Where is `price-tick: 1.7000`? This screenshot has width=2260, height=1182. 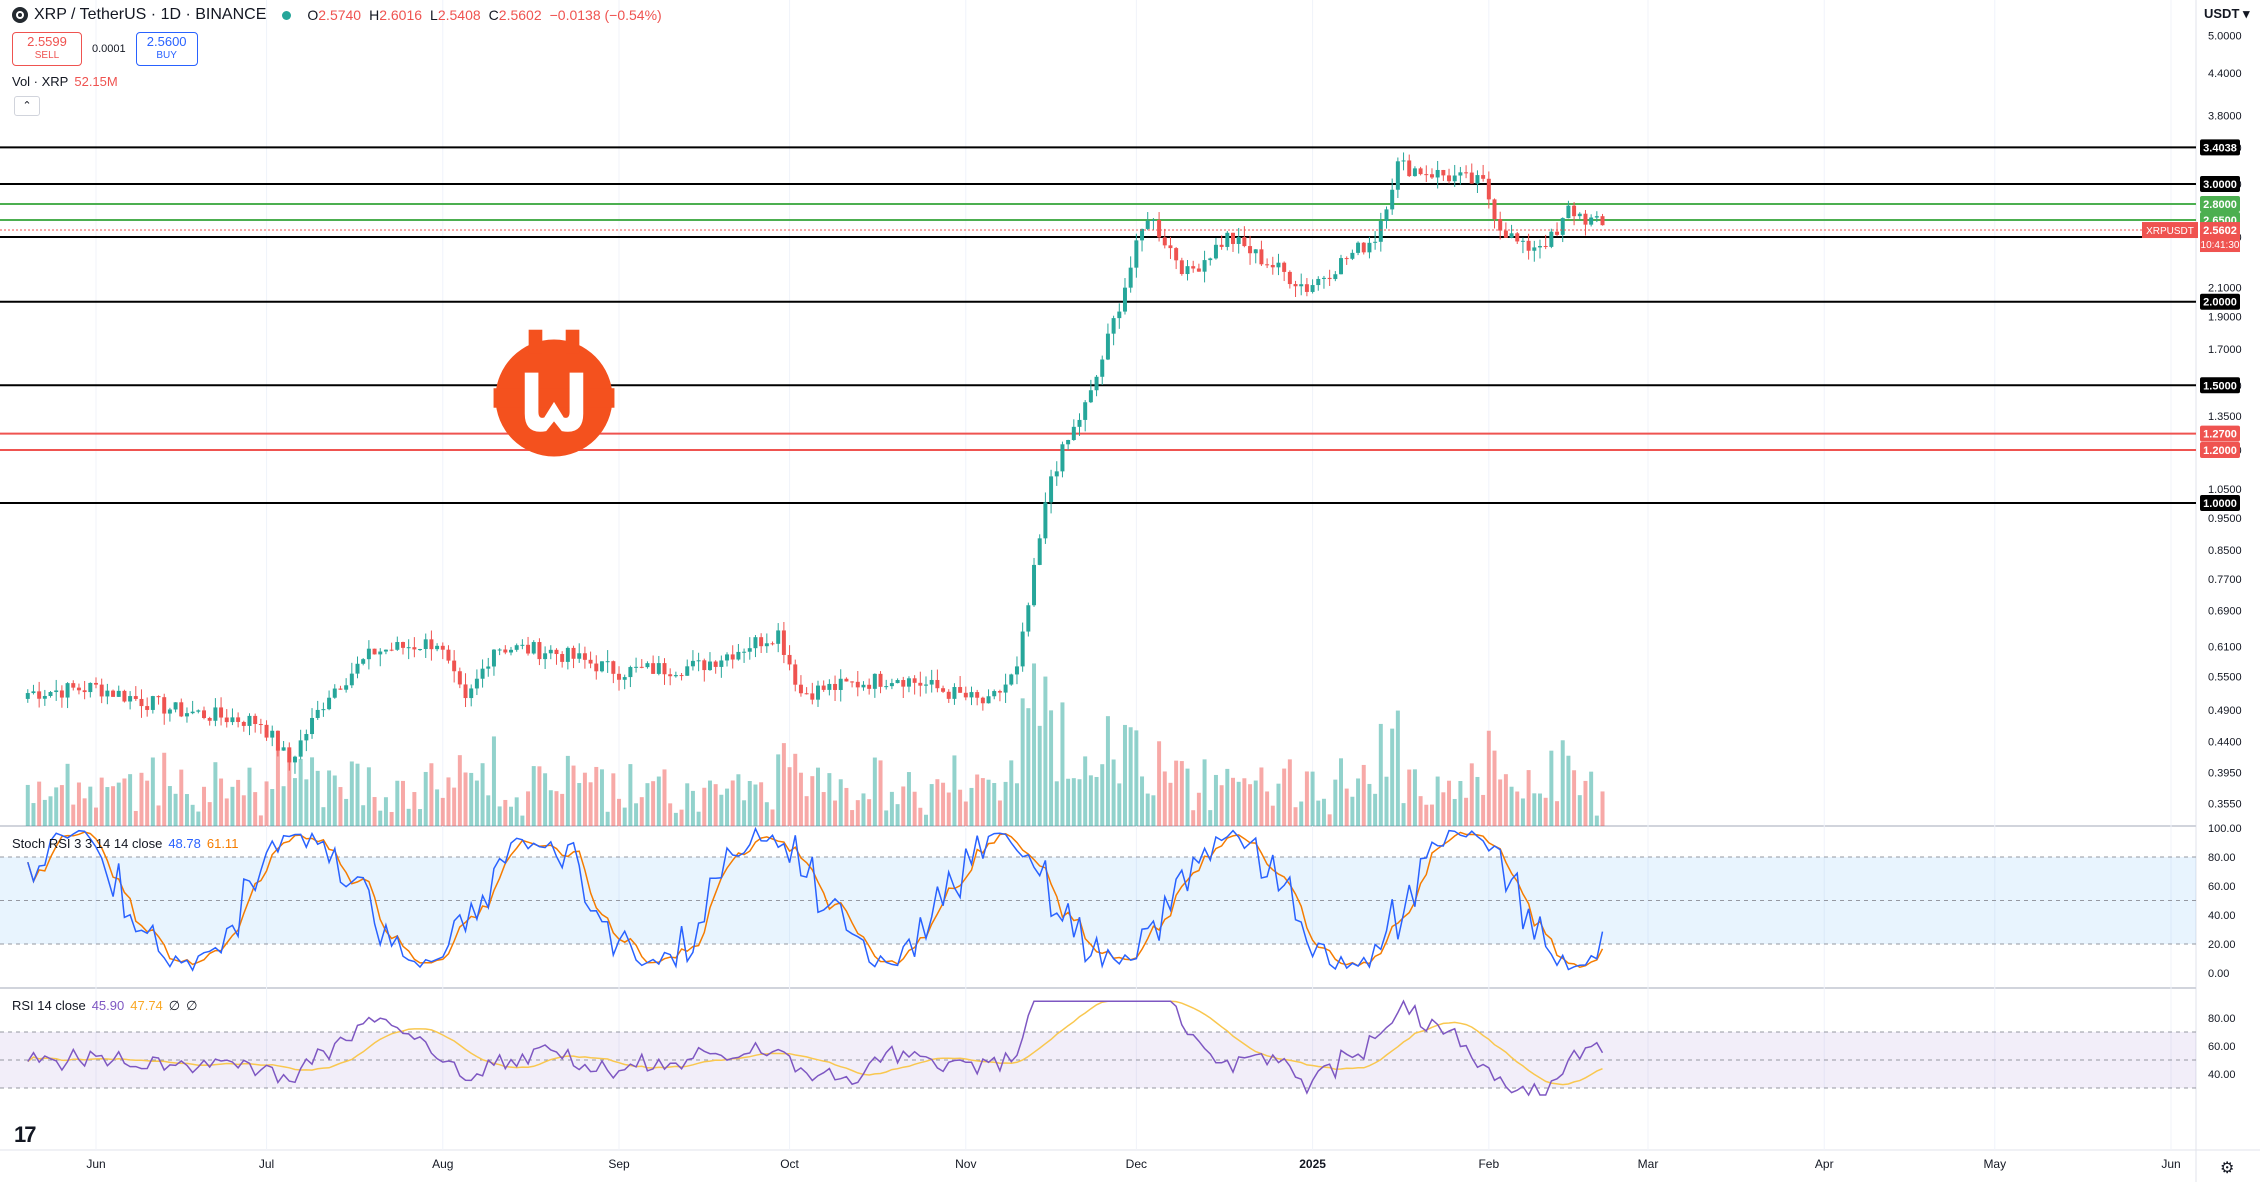 price-tick: 1.7000 is located at coordinates (2225, 350).